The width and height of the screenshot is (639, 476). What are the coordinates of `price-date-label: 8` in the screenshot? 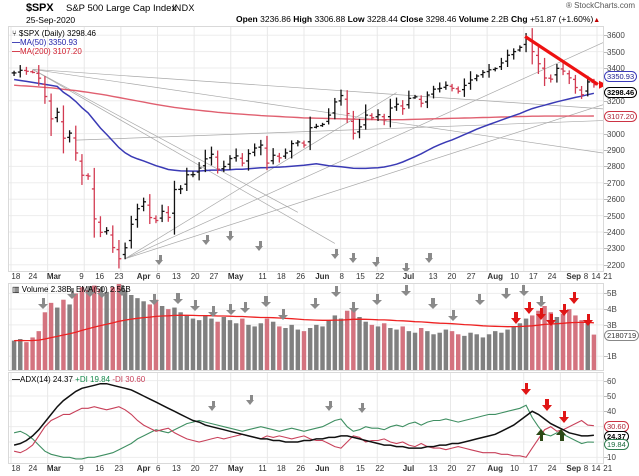 It's located at (341, 276).